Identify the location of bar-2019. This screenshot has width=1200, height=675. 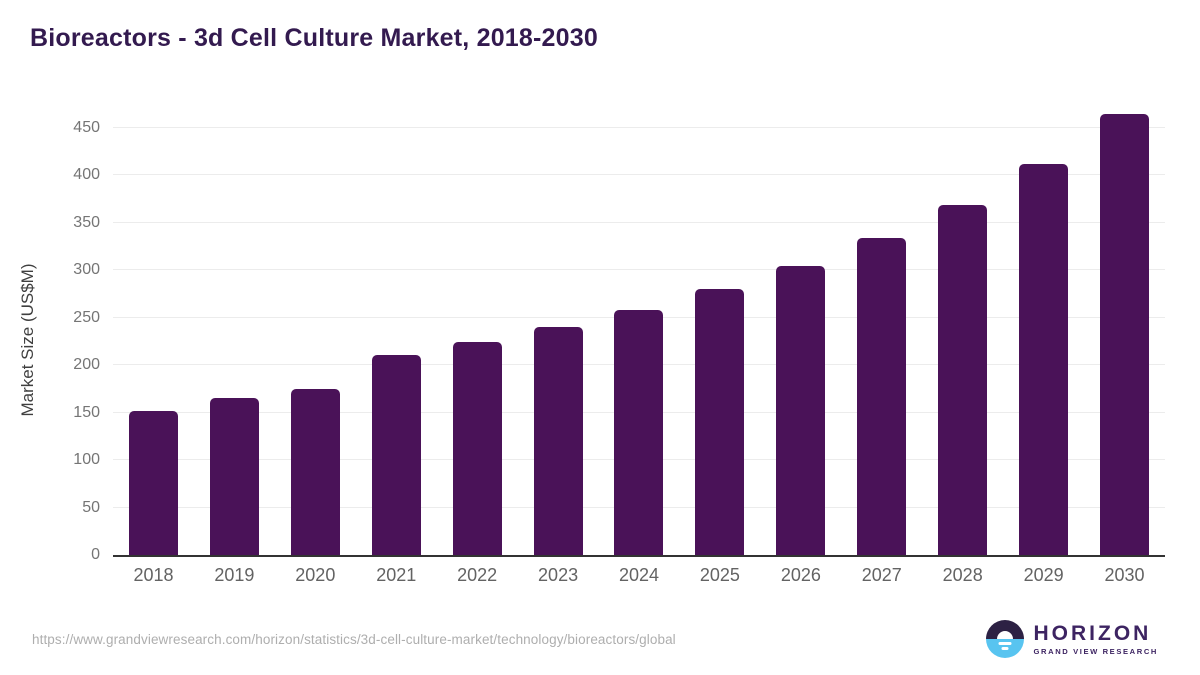
(234, 476).